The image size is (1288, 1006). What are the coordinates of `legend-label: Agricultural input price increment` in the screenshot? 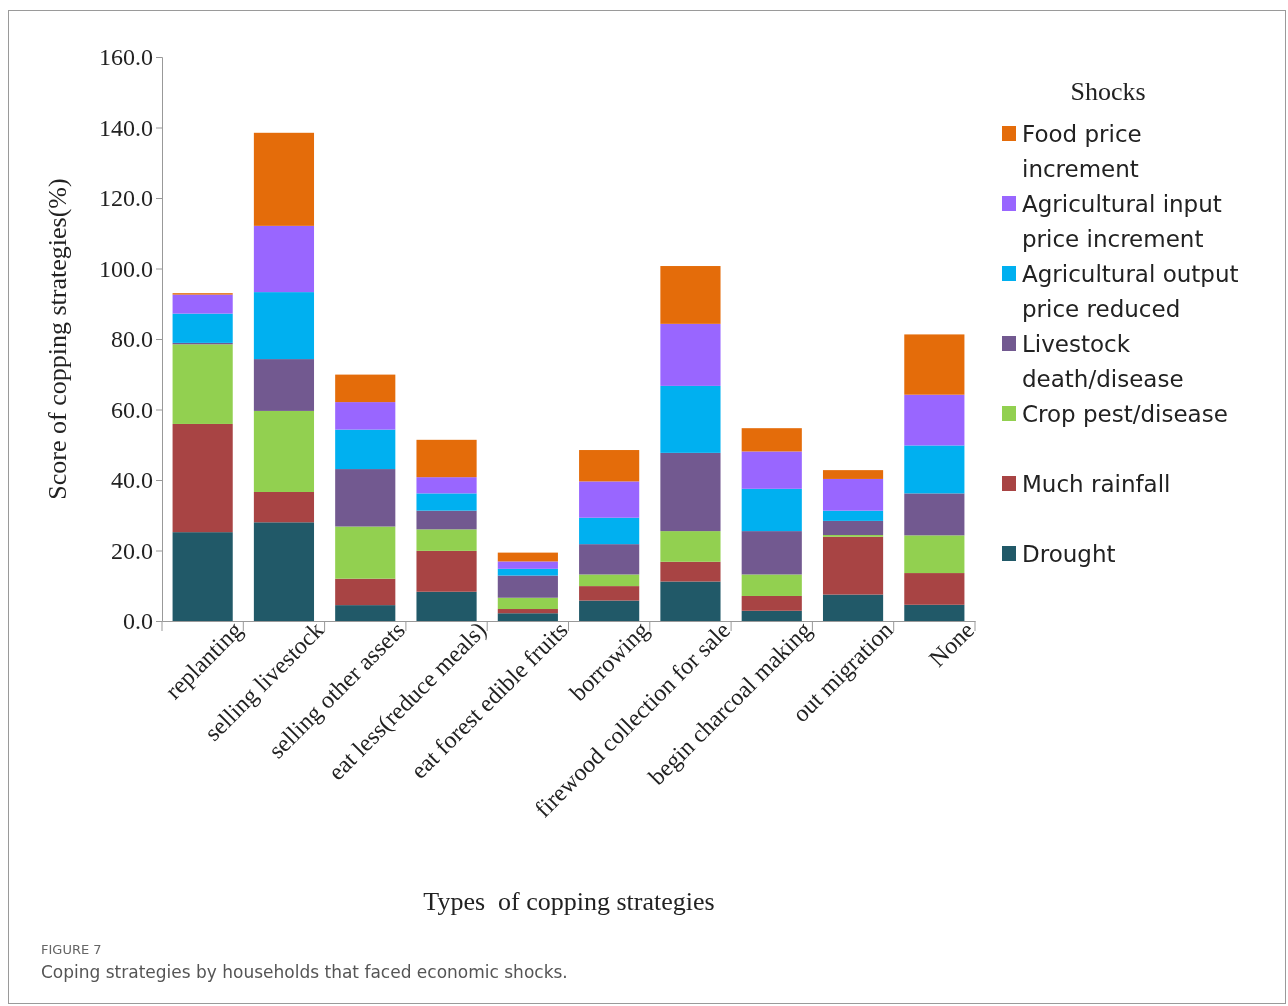 It's located at (1122, 221).